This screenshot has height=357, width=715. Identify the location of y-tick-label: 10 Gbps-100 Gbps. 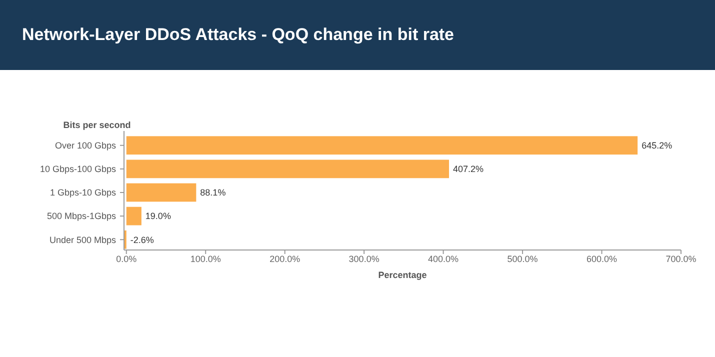
(78, 169).